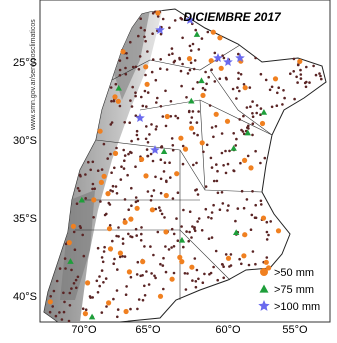 The height and width of the screenshot is (343, 337). What do you see at coordinates (33, 75) in the screenshot?
I see `source-label: www.smn.gov.ar/serviciosclimaticos` at bounding box center [33, 75].